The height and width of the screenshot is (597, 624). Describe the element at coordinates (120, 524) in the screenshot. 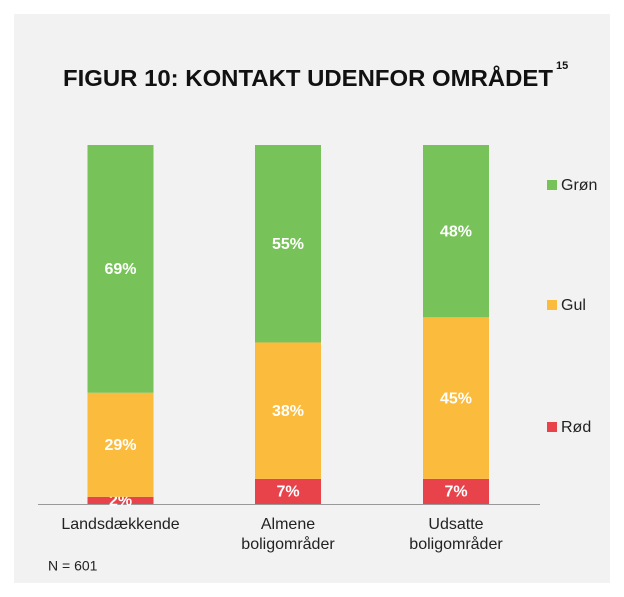

I see `x-tick-label: Landsdækkende` at that location.